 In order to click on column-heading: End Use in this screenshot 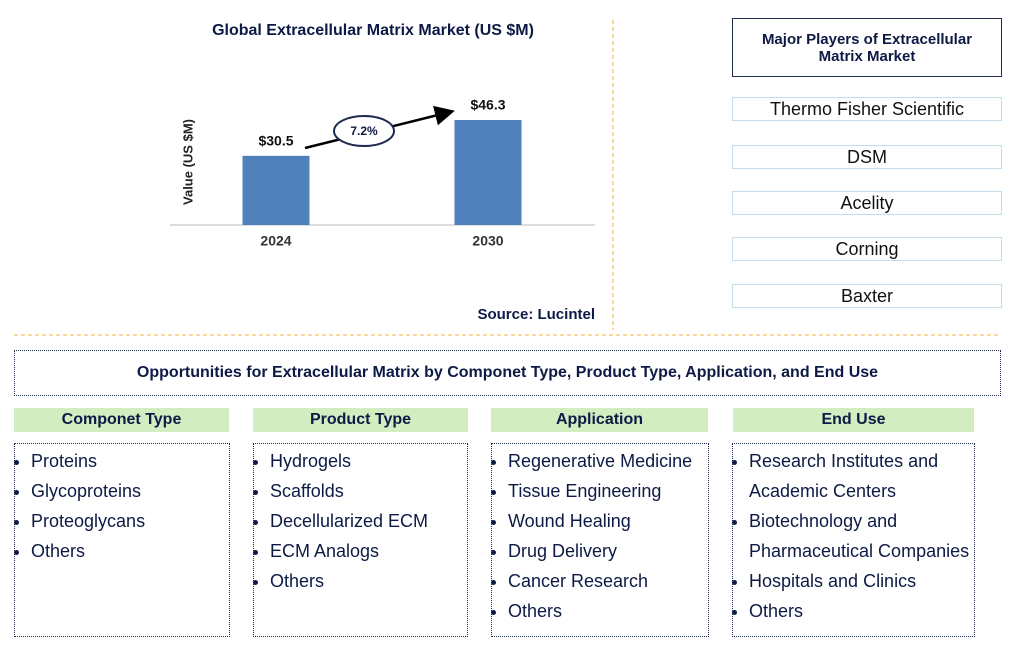, I will do `click(853, 420)`.